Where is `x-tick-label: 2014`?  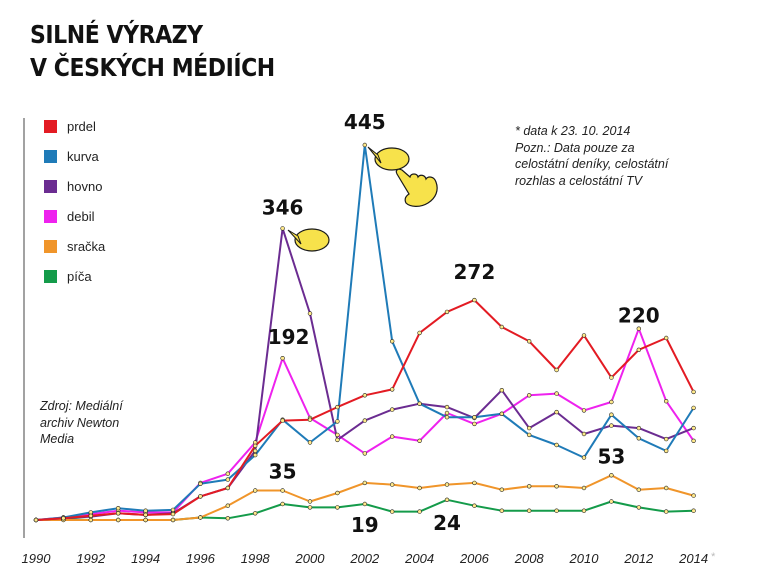 x-tick-label: 2014 is located at coordinates (693, 558).